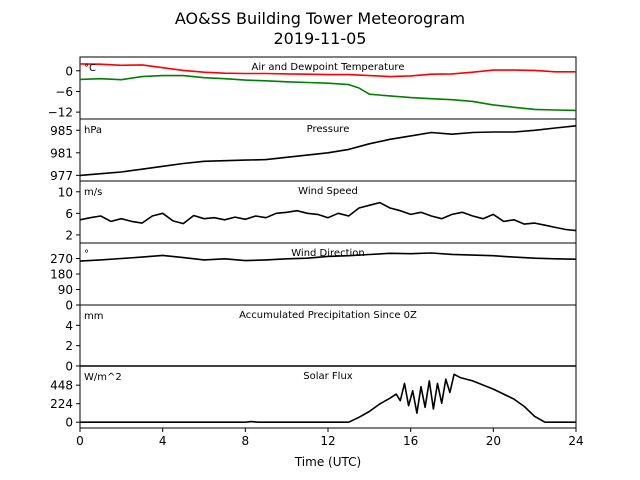 The height and width of the screenshot is (480, 640). Describe the element at coordinates (328, 191) in the screenshot. I see `panel-title: Wind Speed` at that location.